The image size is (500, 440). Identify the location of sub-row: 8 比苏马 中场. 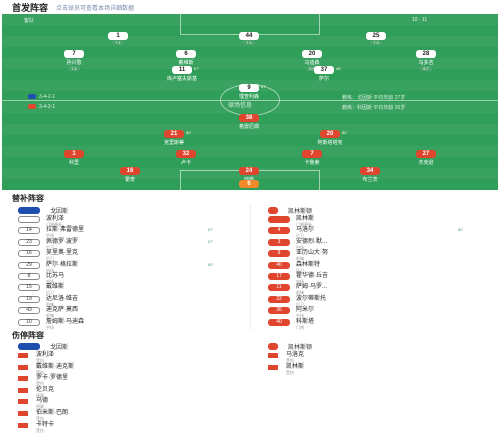
(130, 278).